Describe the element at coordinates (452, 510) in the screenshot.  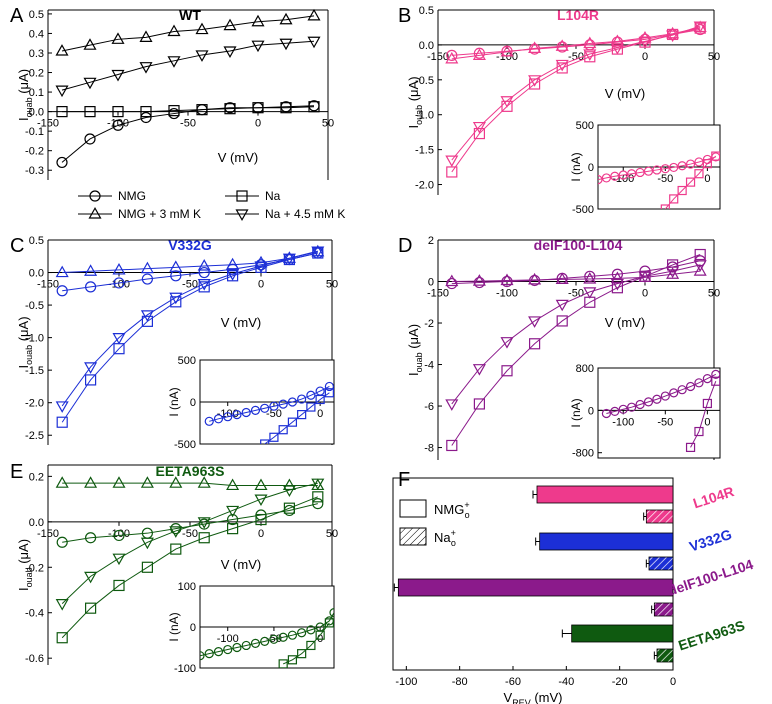
I see `legend-entry: NMG+ o` at that location.